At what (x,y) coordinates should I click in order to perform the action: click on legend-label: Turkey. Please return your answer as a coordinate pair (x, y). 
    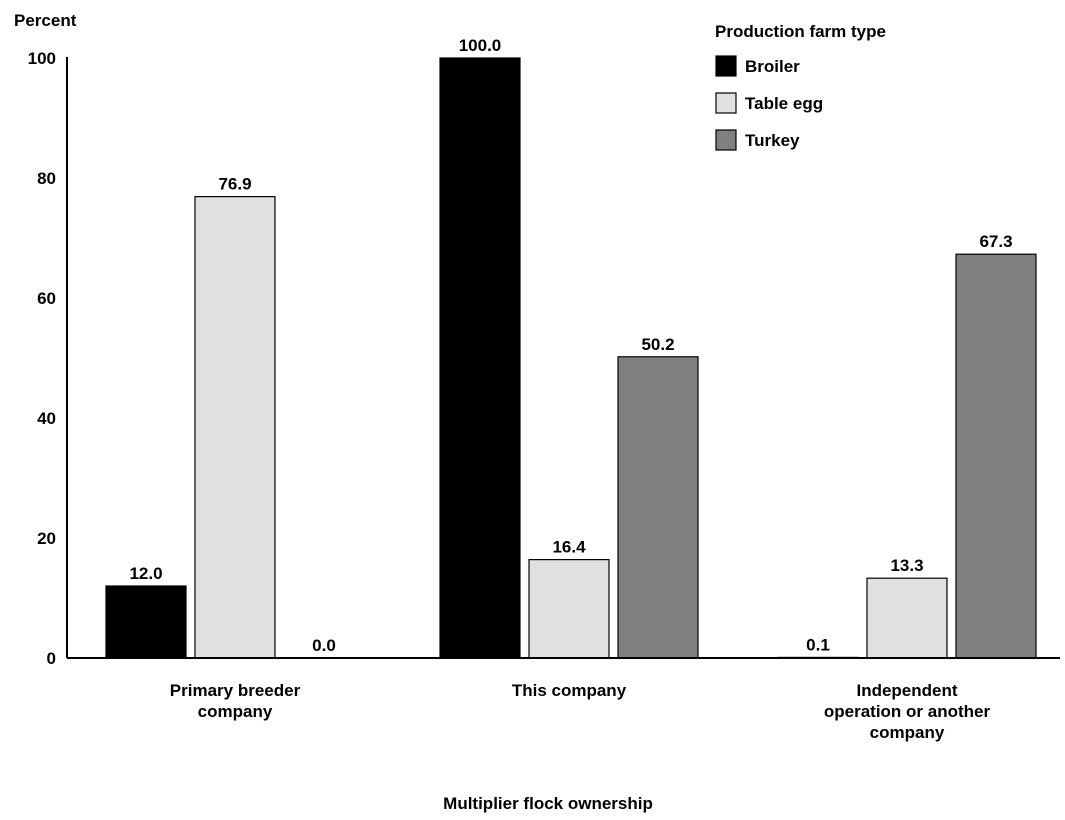
    Looking at the image, I should click on (772, 140).